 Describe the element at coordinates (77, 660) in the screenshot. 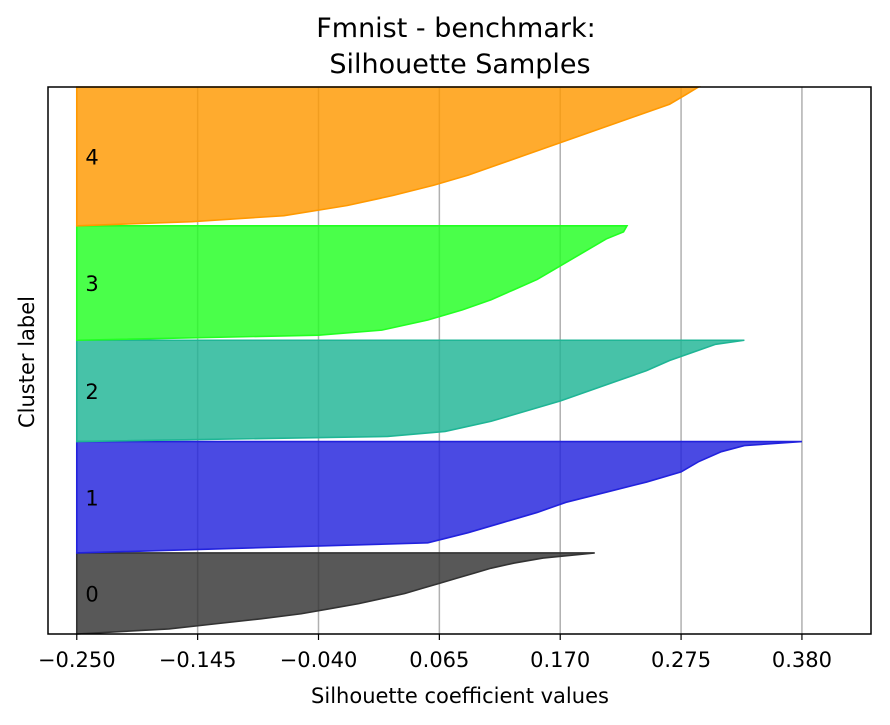

I see `x-tick-label: −0.250` at that location.